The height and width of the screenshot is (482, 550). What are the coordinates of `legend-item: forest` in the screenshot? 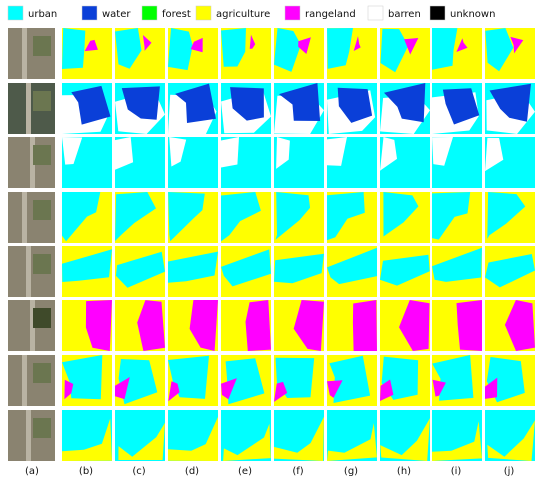 It's located at (166, 13).